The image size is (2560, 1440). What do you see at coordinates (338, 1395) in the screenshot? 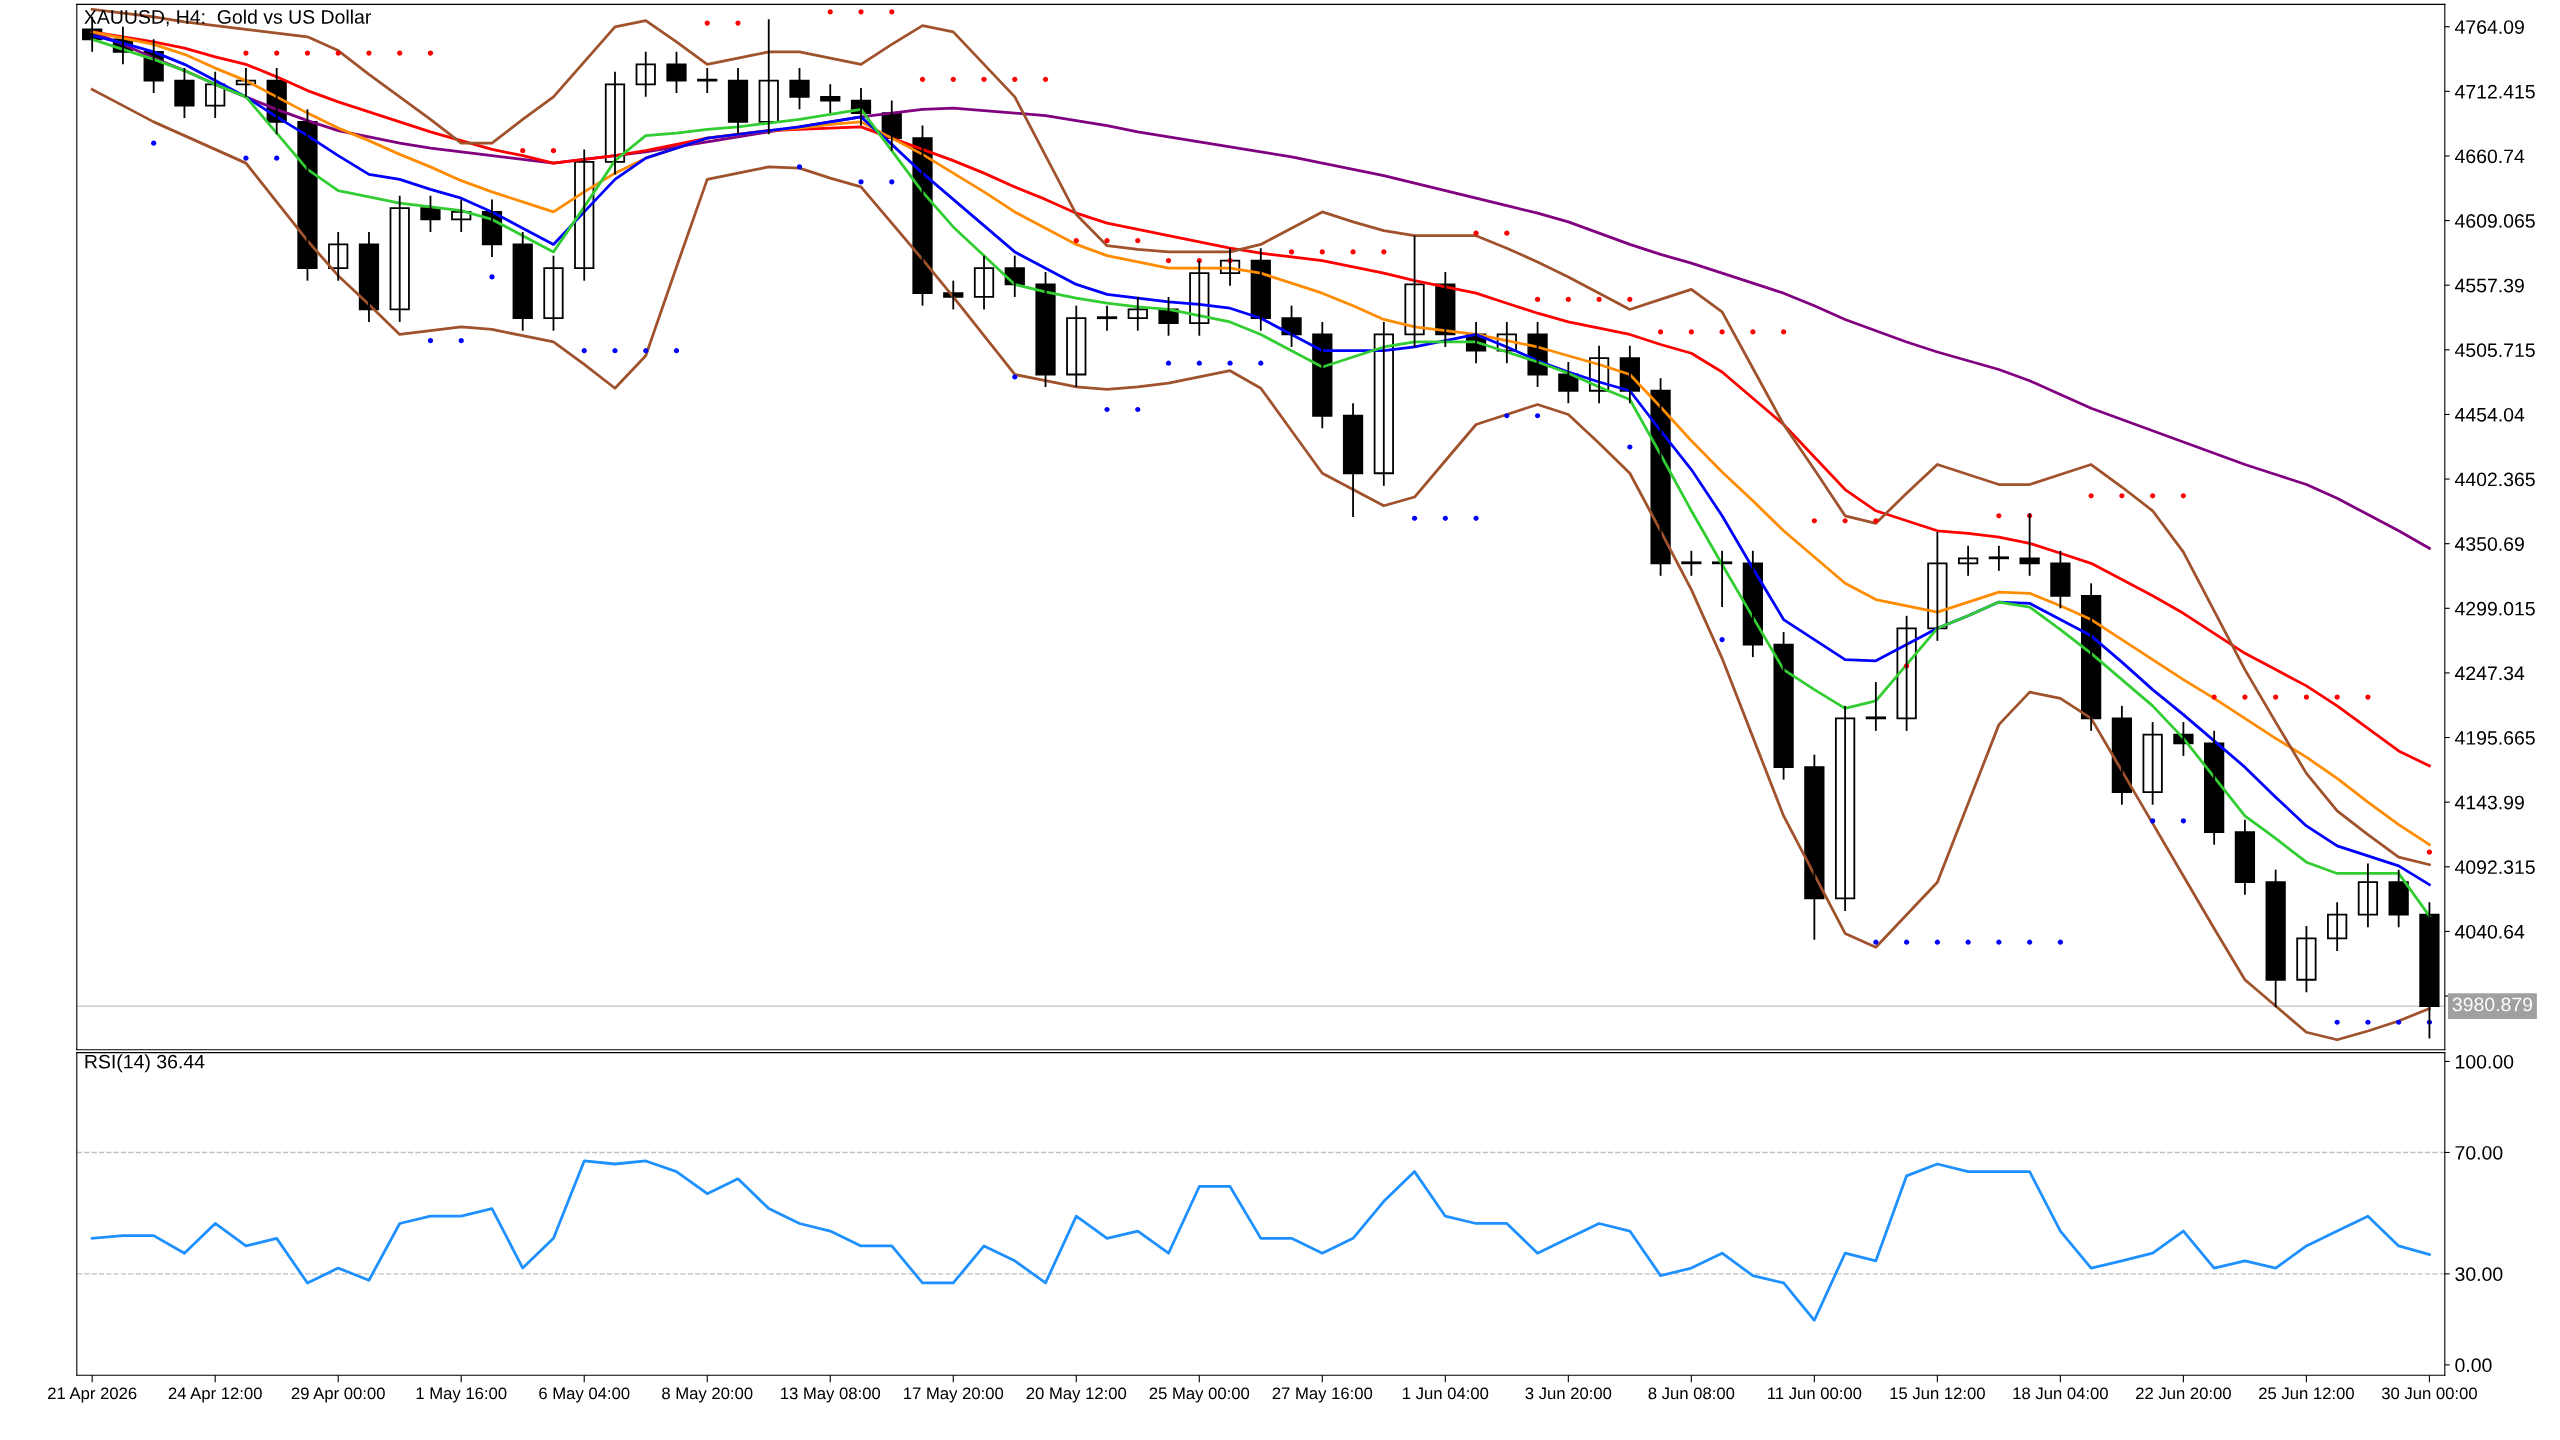
I see `x-tick-label: 29 Apr 00:00` at bounding box center [338, 1395].